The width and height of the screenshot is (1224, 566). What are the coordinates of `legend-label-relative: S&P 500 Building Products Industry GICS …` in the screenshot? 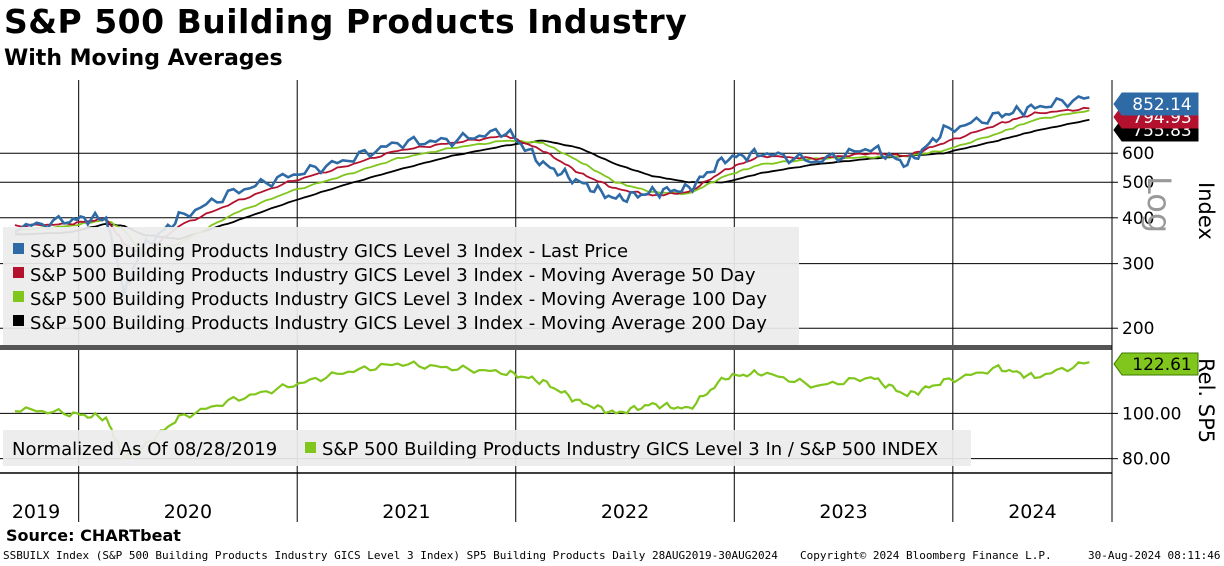 It's located at (630, 449).